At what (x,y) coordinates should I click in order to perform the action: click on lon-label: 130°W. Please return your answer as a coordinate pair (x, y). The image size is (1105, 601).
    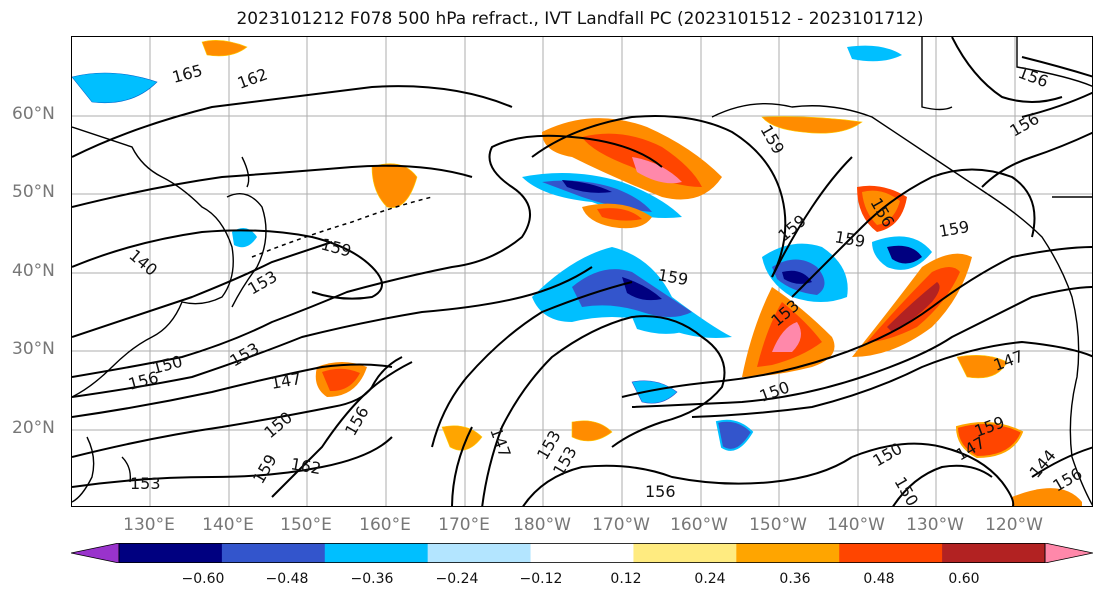
    Looking at the image, I should click on (935, 525).